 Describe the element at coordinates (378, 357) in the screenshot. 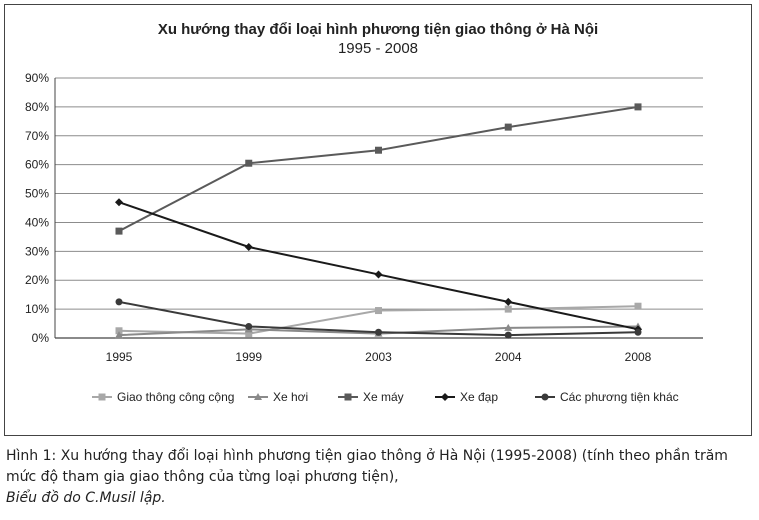

I see `x-tick-label: 2003` at that location.